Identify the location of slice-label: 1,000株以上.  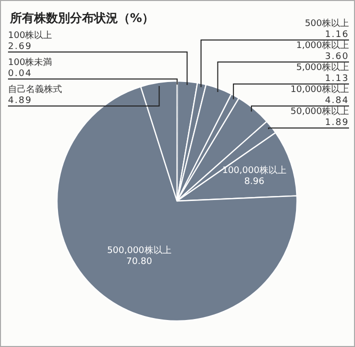
(322, 45).